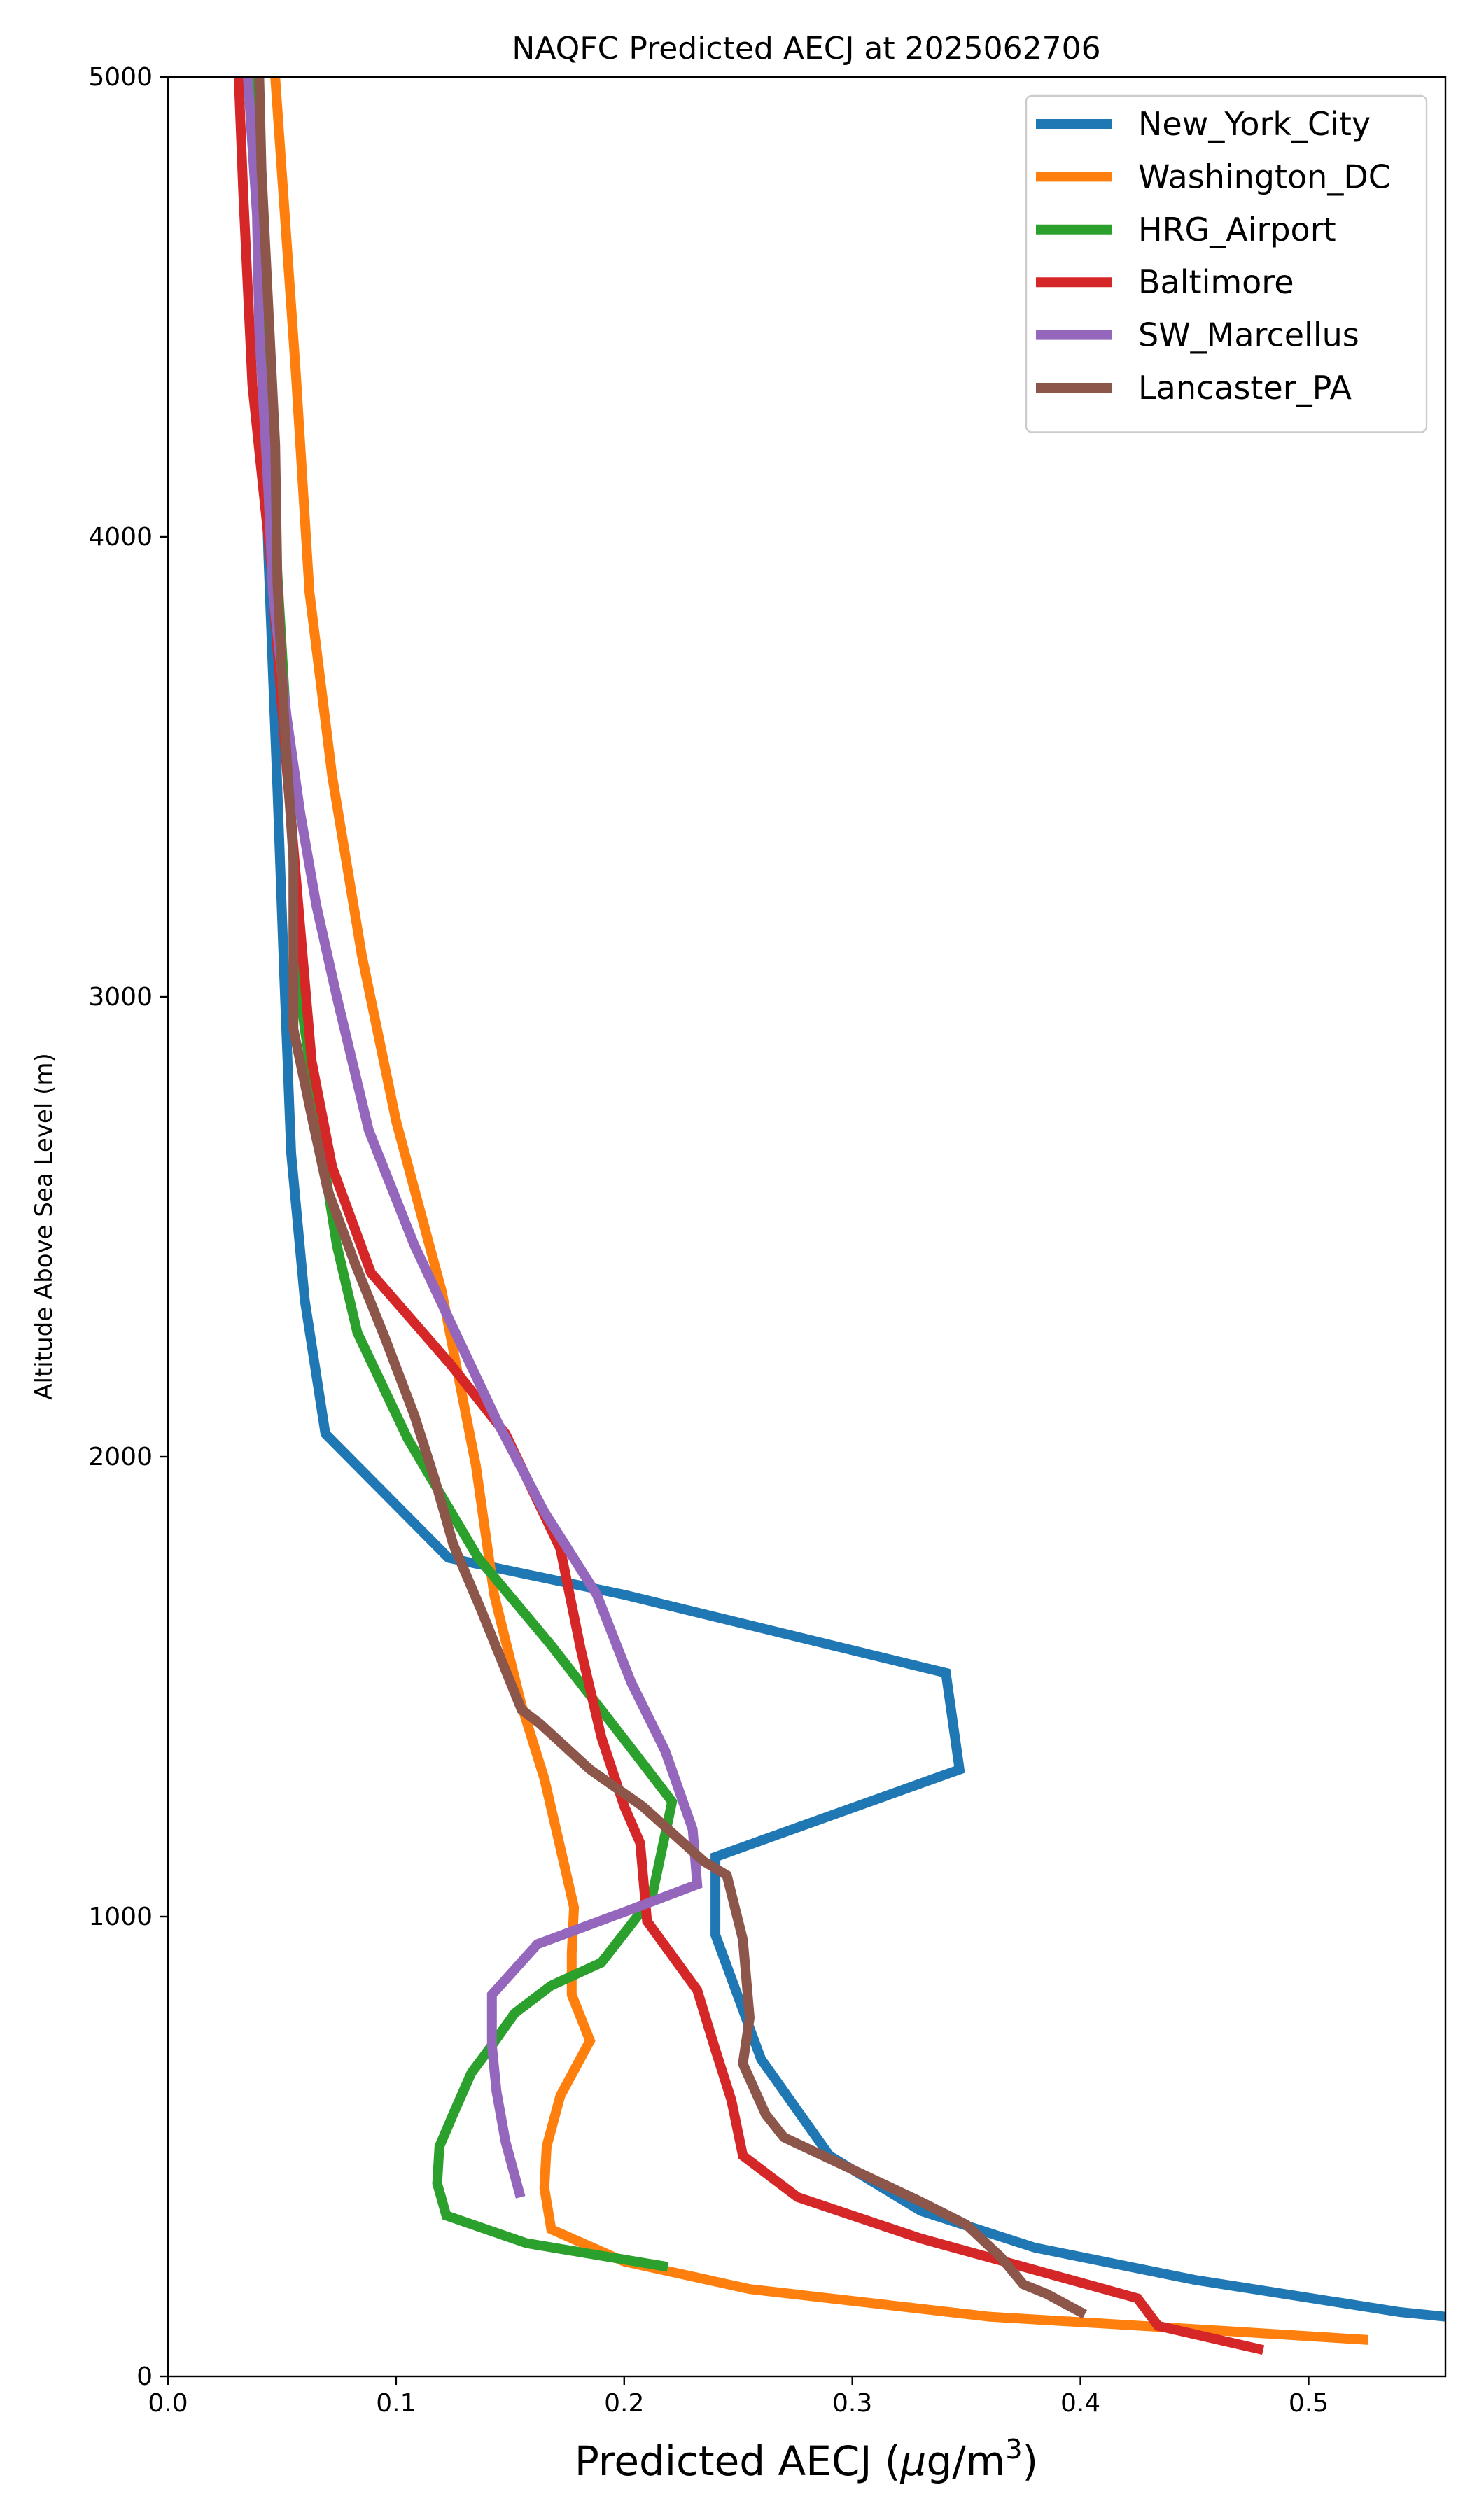  What do you see at coordinates (1245, 388) in the screenshot?
I see `legend-entry-lancaster-pa: Lancaster_PA` at bounding box center [1245, 388].